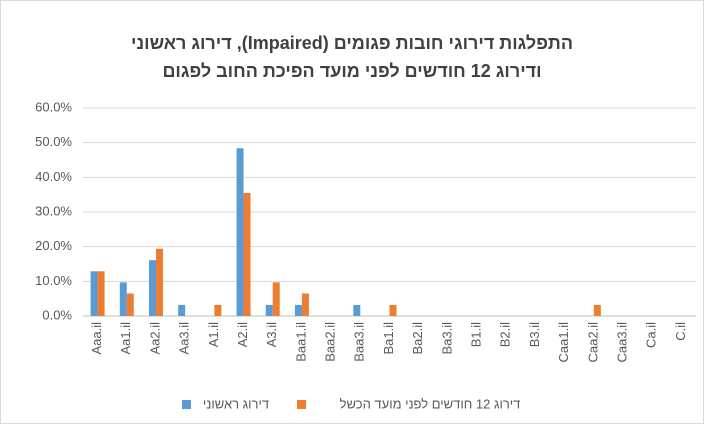  What do you see at coordinates (57, 314) in the screenshot?
I see `y-tick-label: 0.0%` at bounding box center [57, 314].